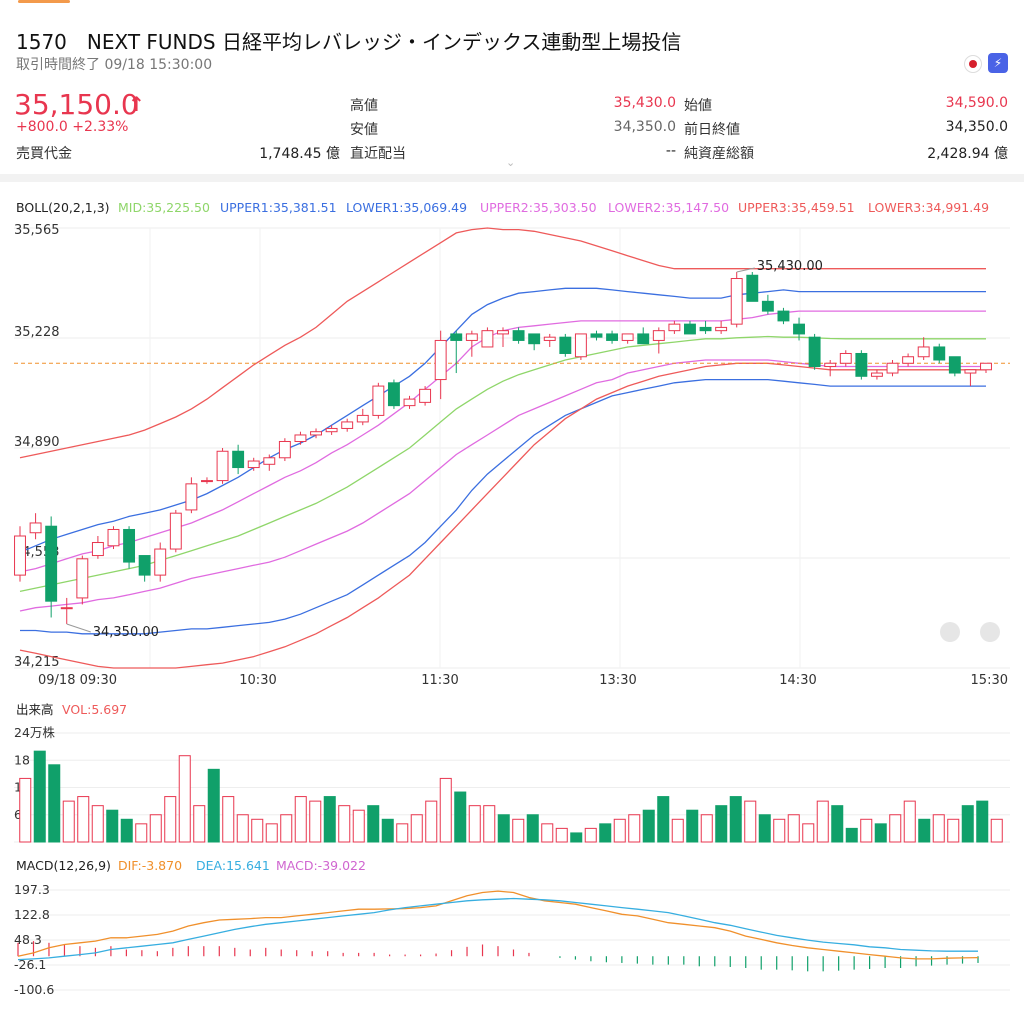 The width and height of the screenshot is (1024, 1010). I want to click on low-leader, so click(78, 628).